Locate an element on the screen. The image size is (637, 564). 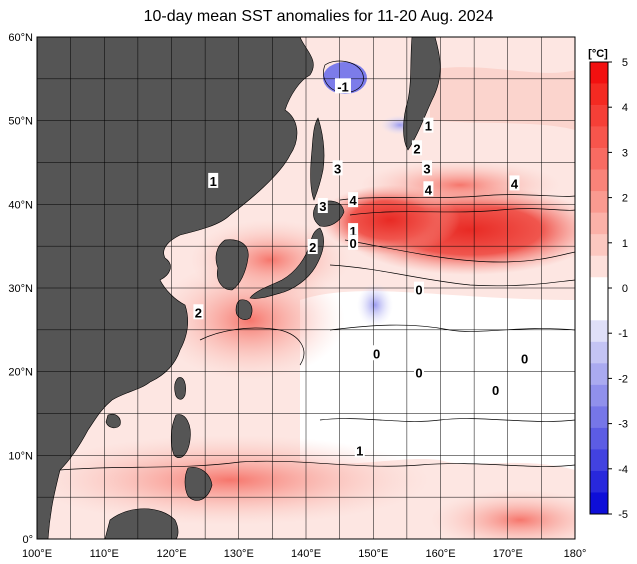
longitude-tick-label: 130°E is located at coordinates (239, 554).